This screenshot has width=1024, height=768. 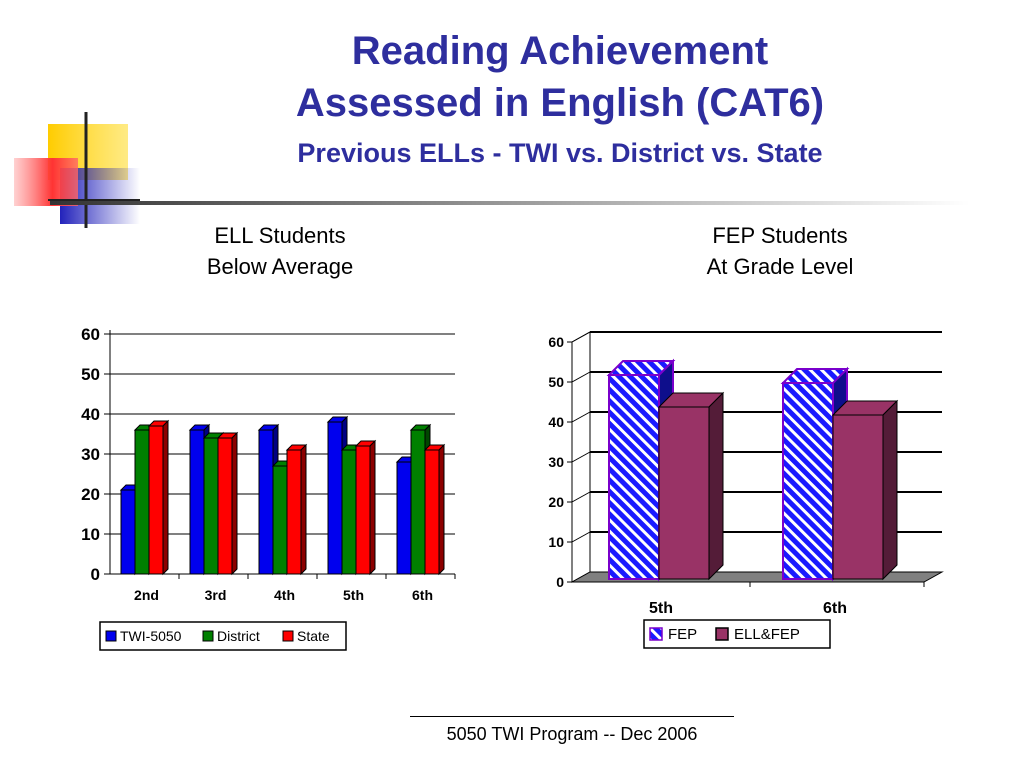 I want to click on right-caption-line-2: At Grade Level, so click(x=780, y=266).